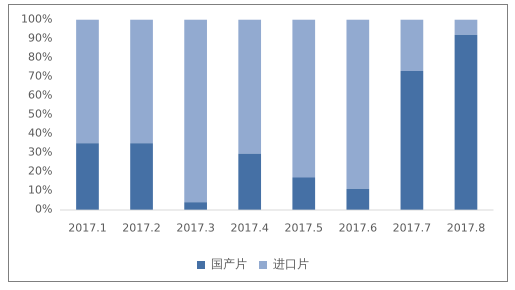 The image size is (515, 290). What do you see at coordinates (36, 19) in the screenshot?
I see `y-tick-label: 100%` at bounding box center [36, 19].